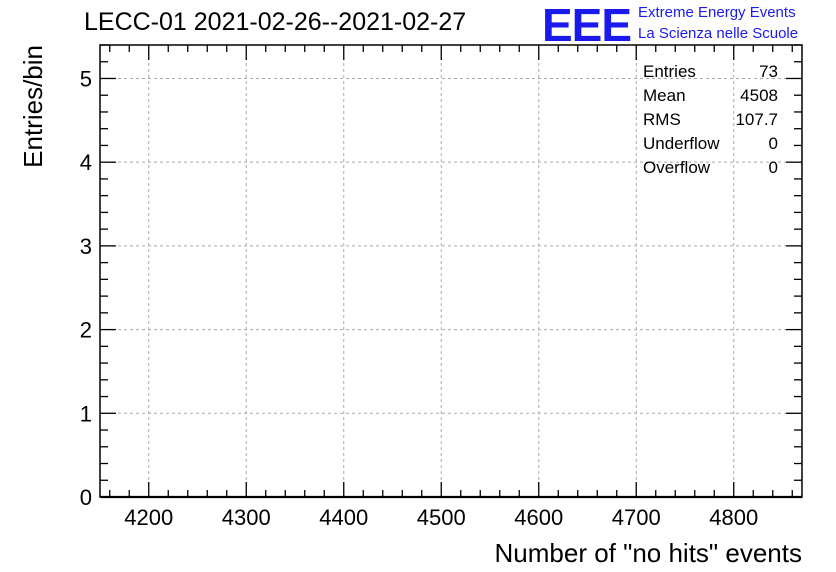 This screenshot has width=836, height=572. Describe the element at coordinates (441, 517) in the screenshot. I see `x-tick-label: 4500` at that location.